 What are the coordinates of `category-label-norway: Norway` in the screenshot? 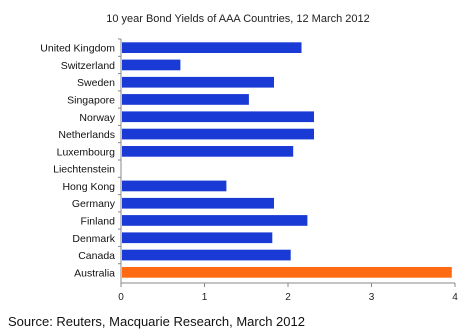 It's located at (97, 118).